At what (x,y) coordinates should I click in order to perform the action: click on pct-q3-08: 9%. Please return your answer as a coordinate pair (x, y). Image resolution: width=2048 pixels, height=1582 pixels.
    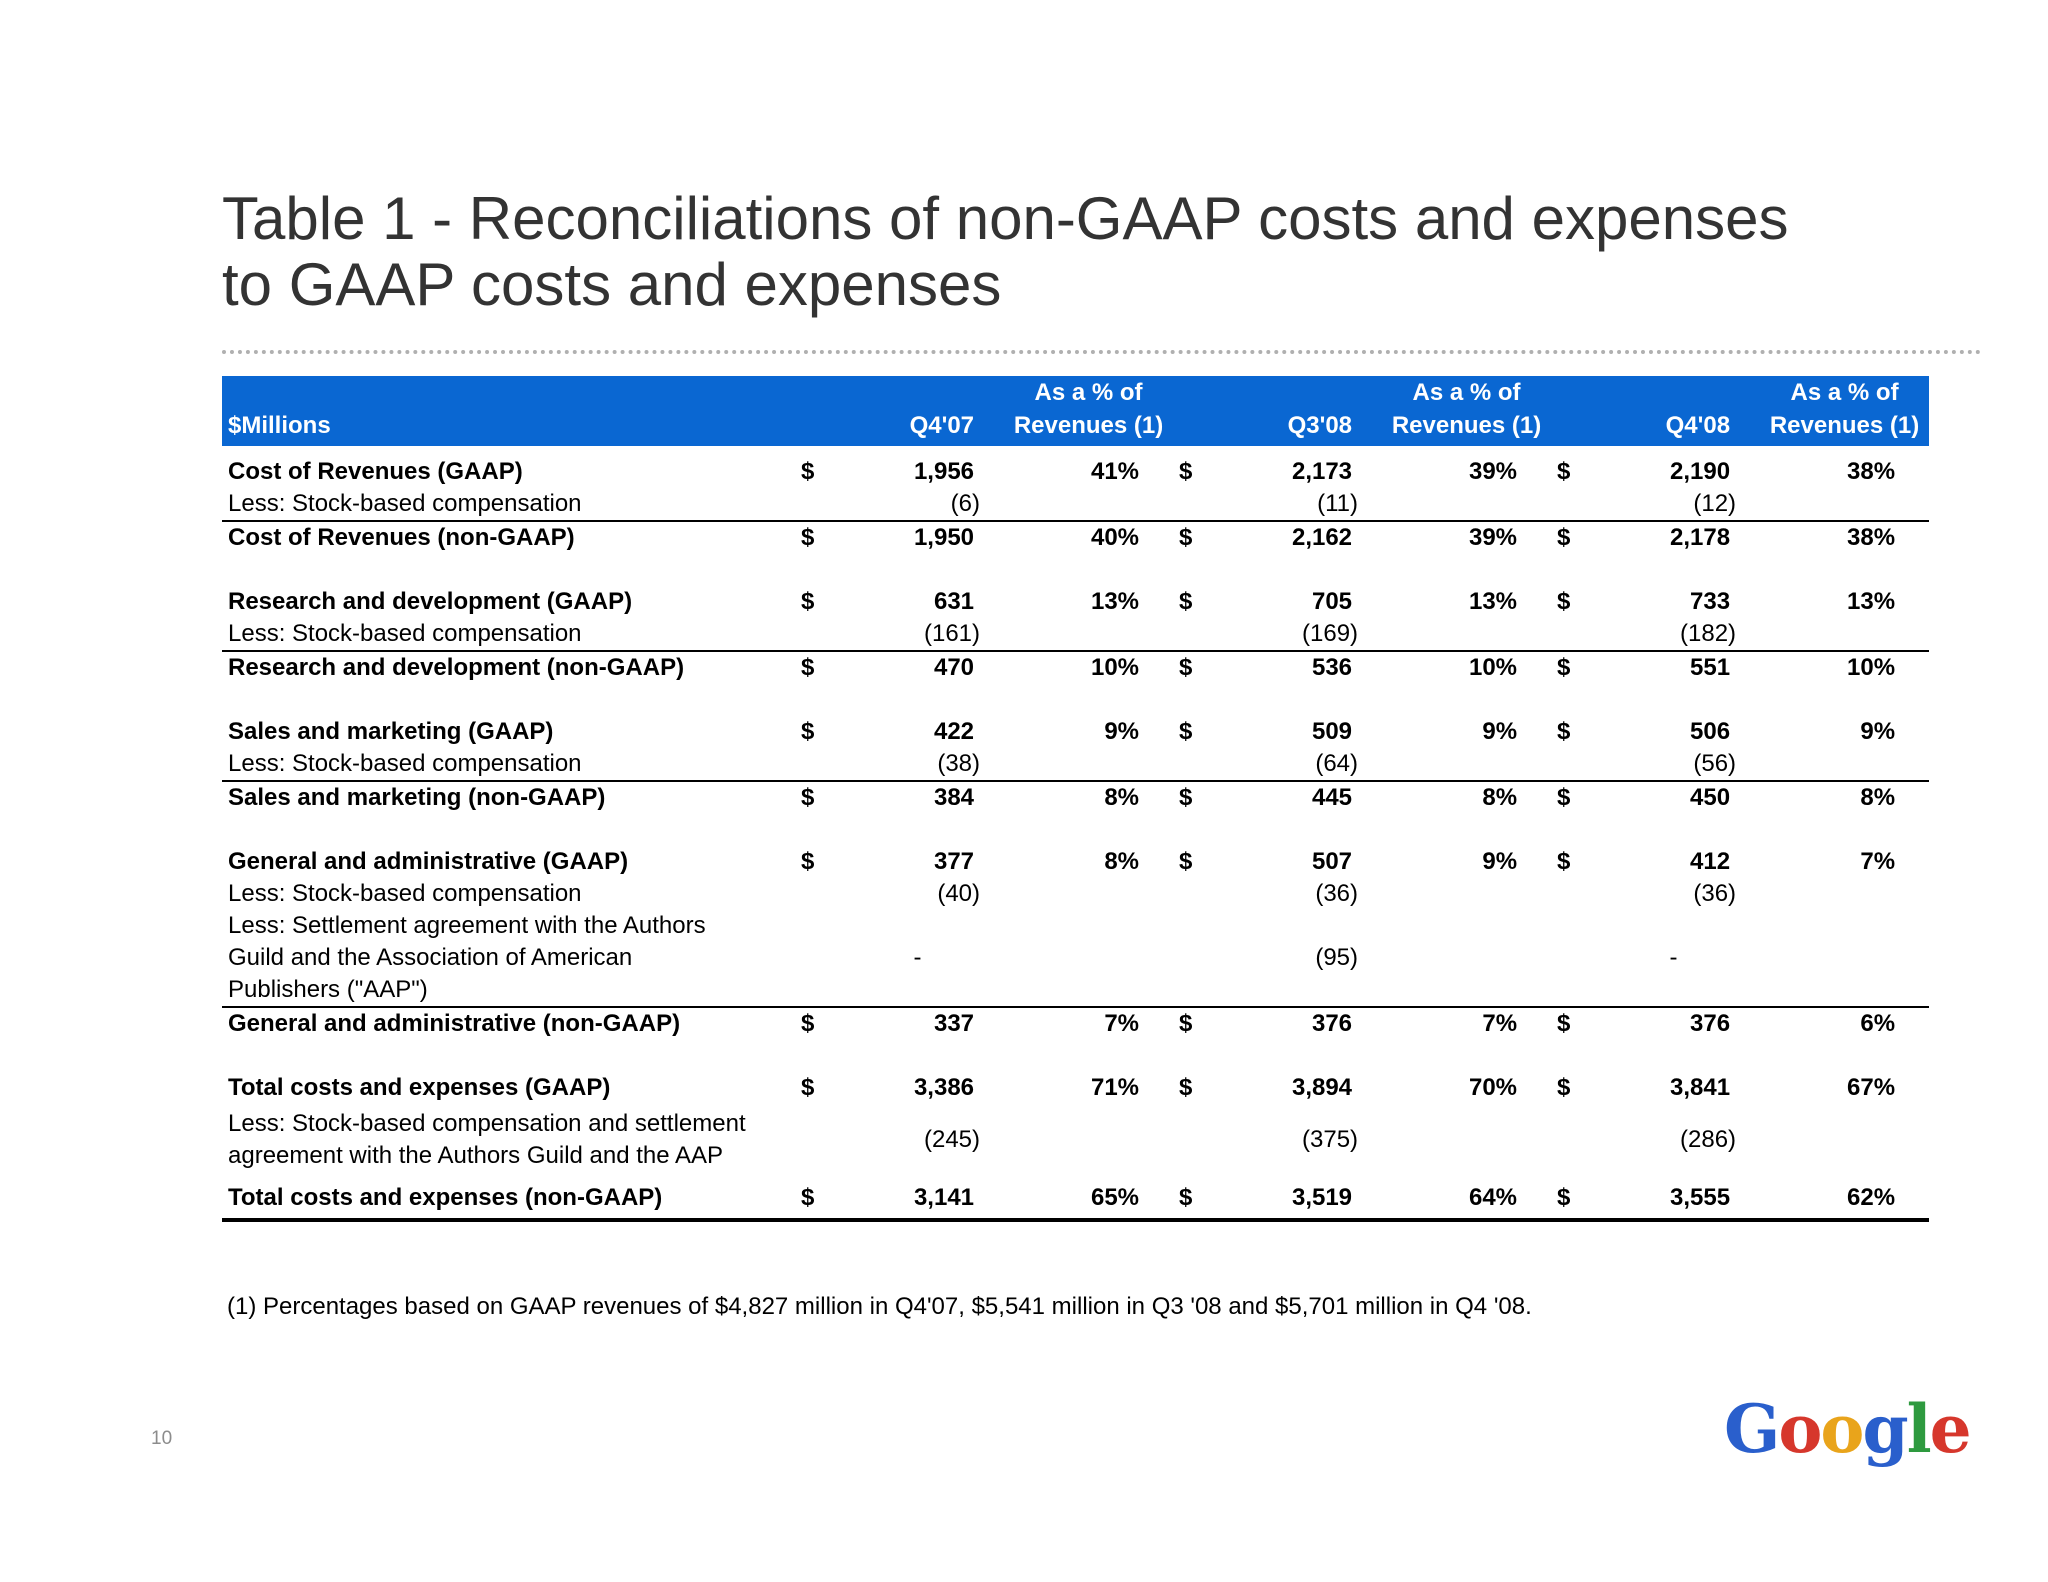
    Looking at the image, I should click on (1500, 861).